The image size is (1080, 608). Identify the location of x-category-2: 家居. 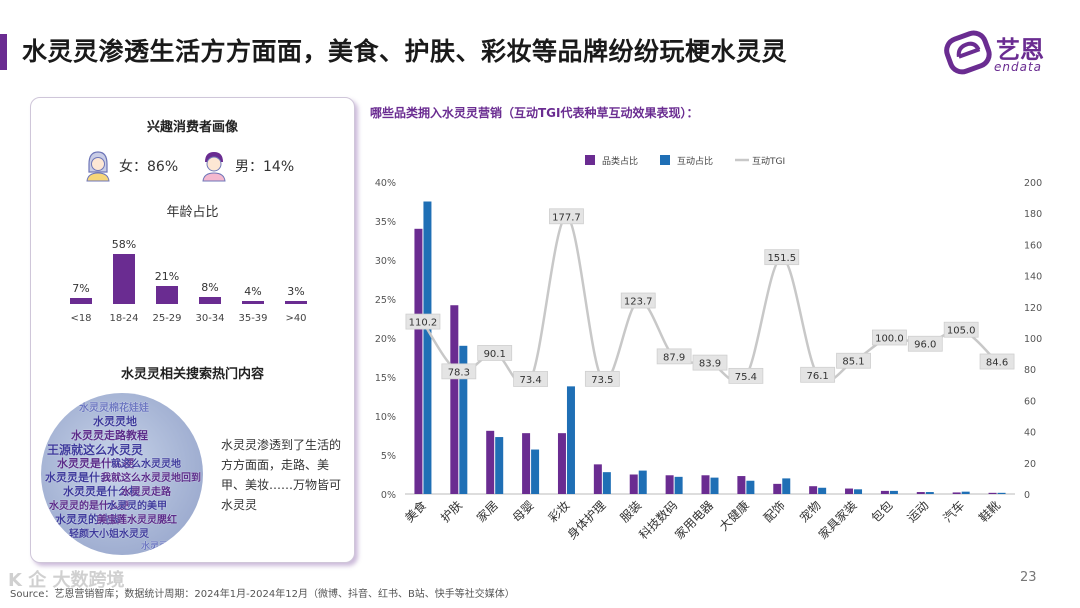
(487, 512).